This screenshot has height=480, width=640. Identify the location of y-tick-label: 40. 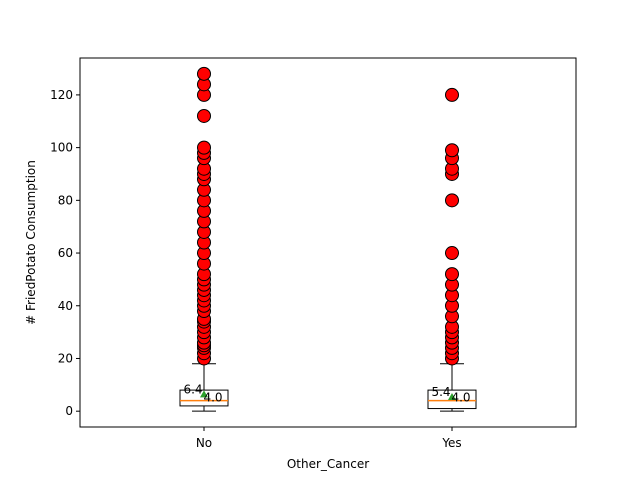
(65, 306).